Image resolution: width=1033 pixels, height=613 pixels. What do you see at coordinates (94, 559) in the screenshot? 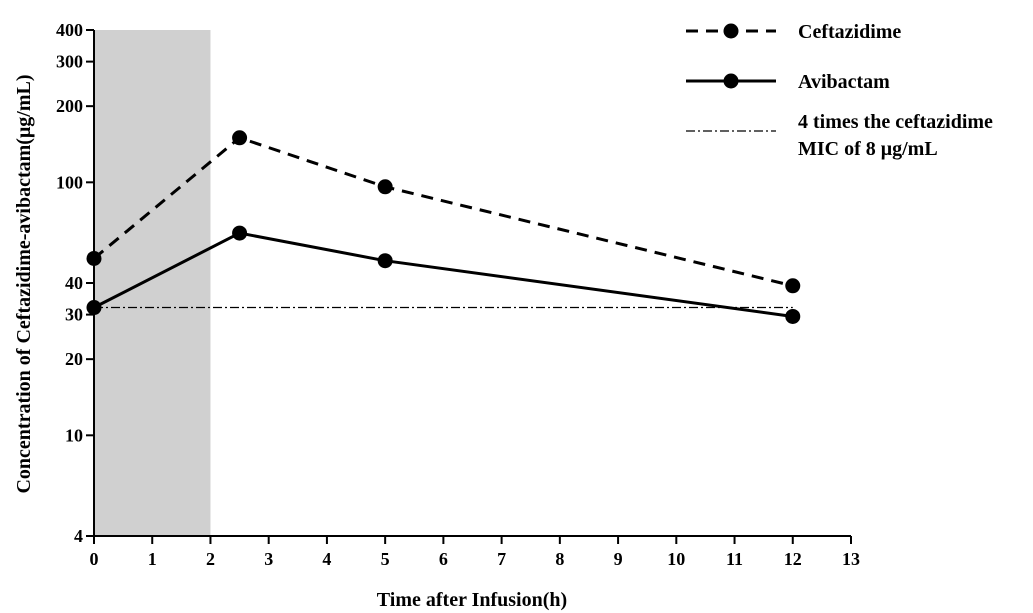
I see `x-tick-label-0: 0` at bounding box center [94, 559].